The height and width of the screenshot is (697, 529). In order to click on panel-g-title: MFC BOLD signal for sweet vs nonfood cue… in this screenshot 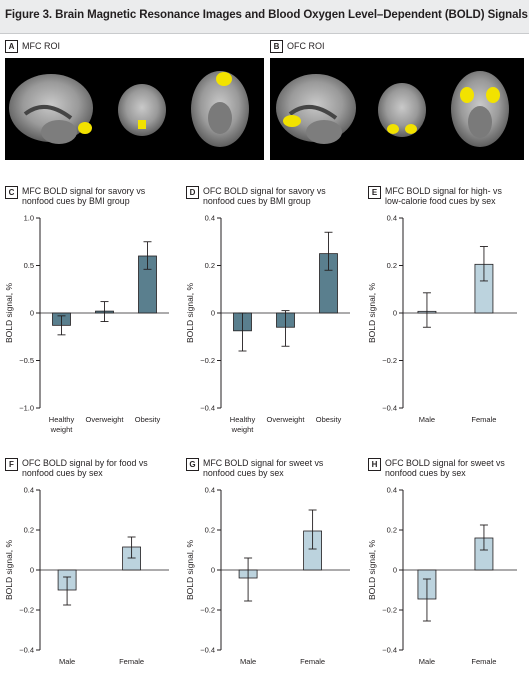, I will do `click(283, 468)`.